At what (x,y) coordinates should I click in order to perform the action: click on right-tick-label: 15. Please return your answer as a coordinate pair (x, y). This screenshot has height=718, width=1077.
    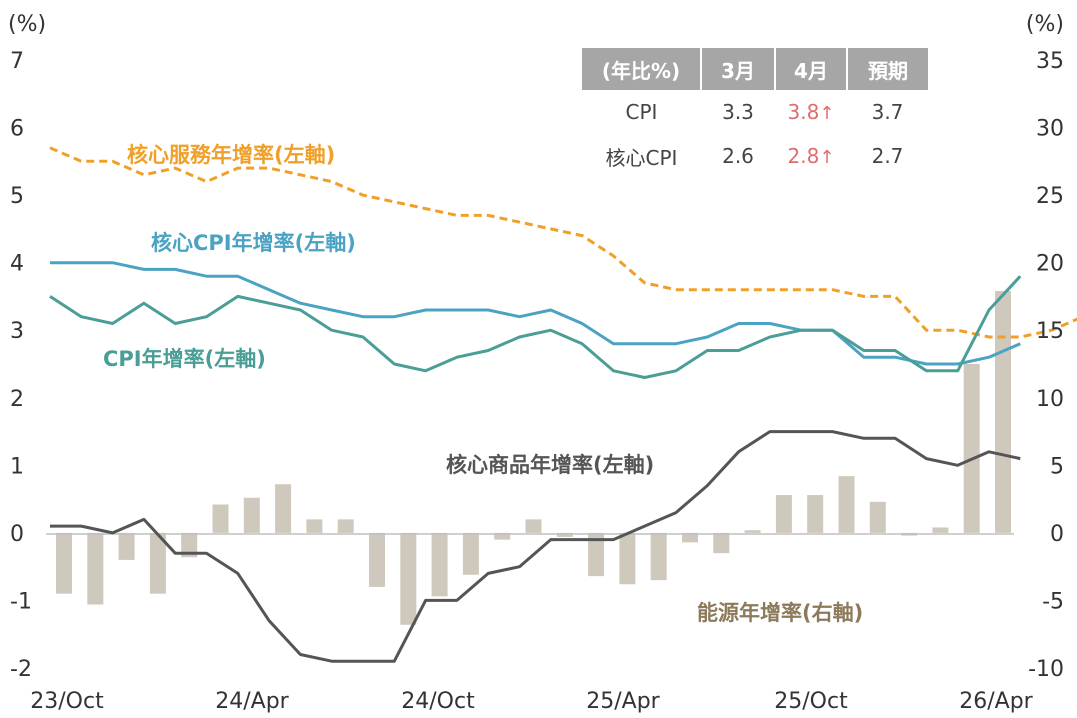
    Looking at the image, I should click on (1050, 331).